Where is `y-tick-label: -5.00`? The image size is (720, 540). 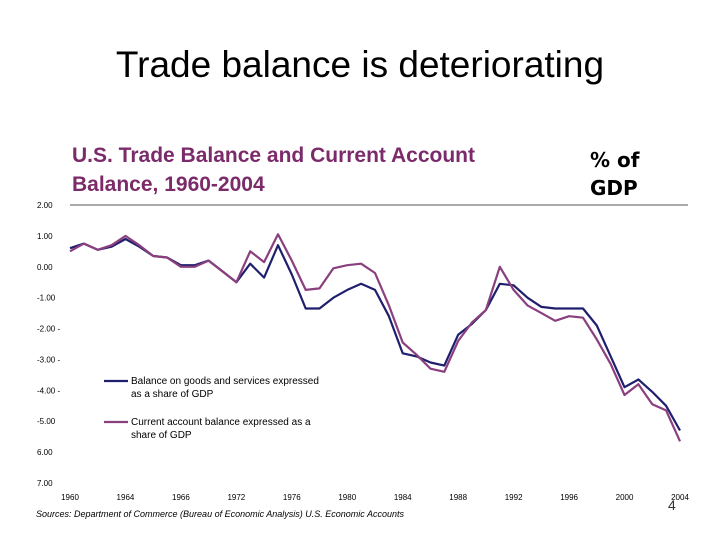 y-tick-label: -5.00 is located at coordinates (46, 421).